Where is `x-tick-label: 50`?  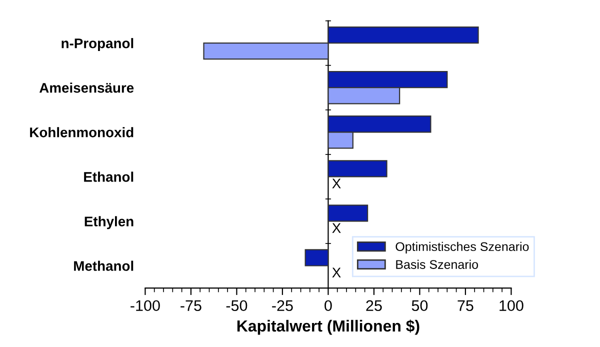
x-tick-label: 50 is located at coordinates (420, 306).